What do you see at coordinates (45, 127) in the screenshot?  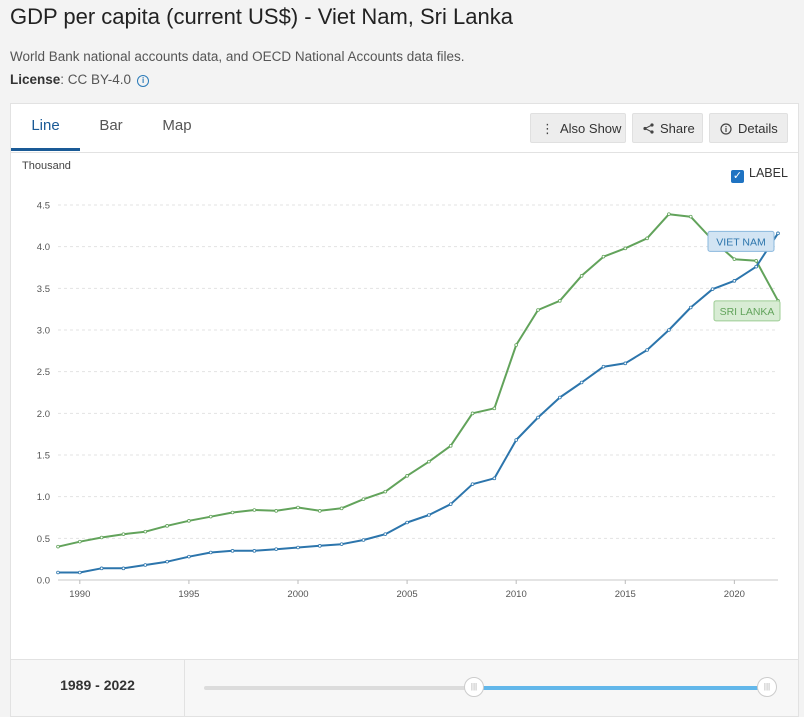 I see `tab-line: Line` at bounding box center [45, 127].